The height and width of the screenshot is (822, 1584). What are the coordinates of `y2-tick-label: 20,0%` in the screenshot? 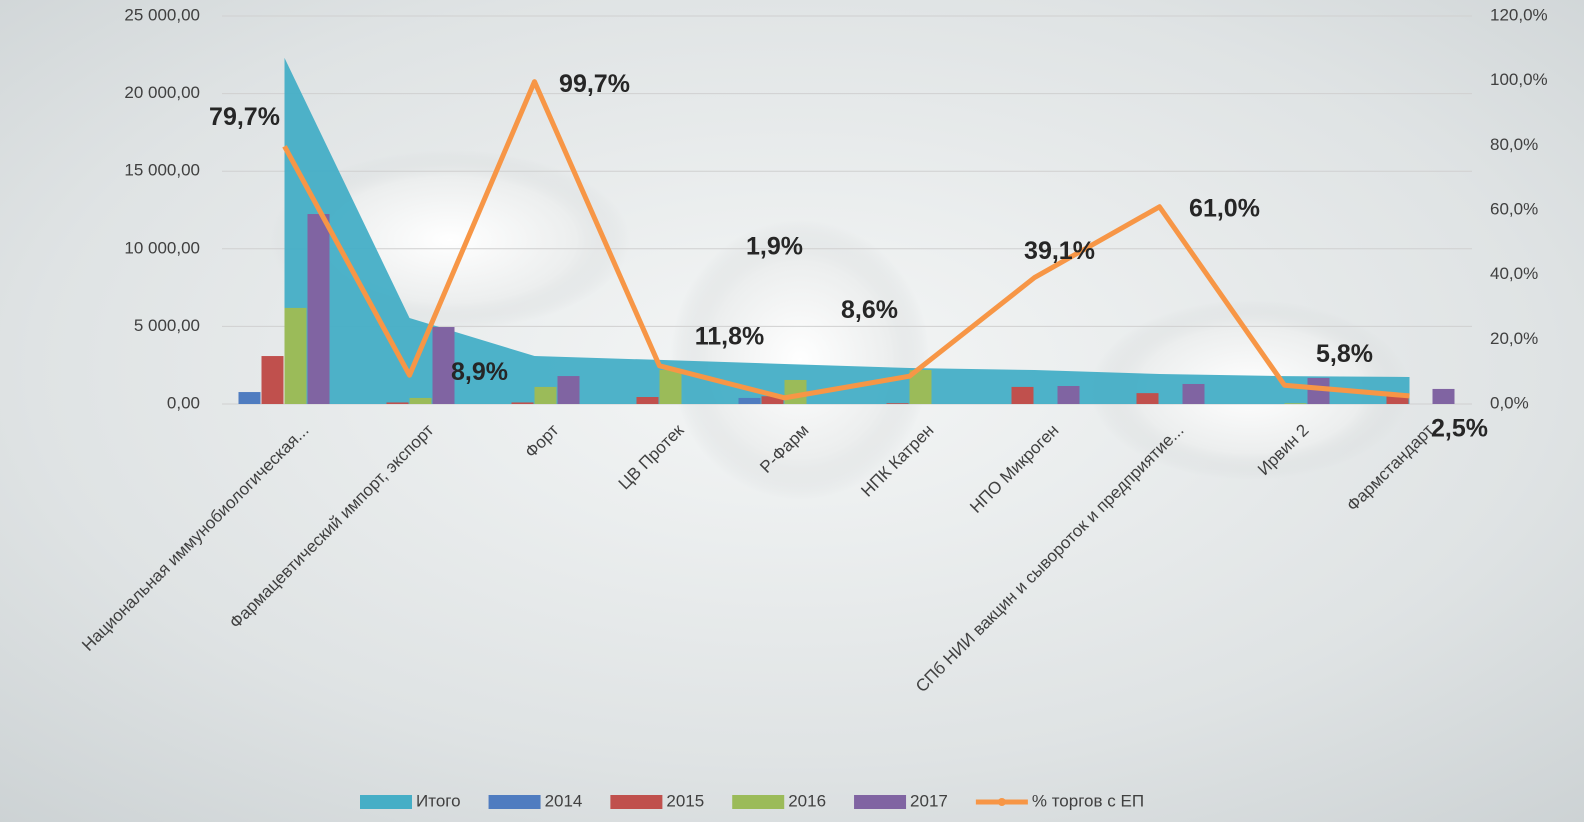 It's located at (1514, 338).